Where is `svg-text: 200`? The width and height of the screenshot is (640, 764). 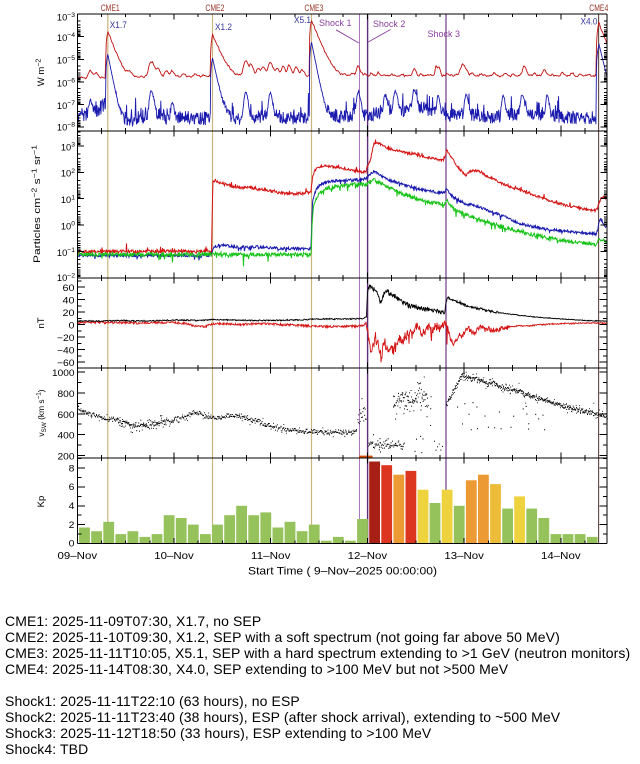 svg-text: 200 is located at coordinates (66, 457).